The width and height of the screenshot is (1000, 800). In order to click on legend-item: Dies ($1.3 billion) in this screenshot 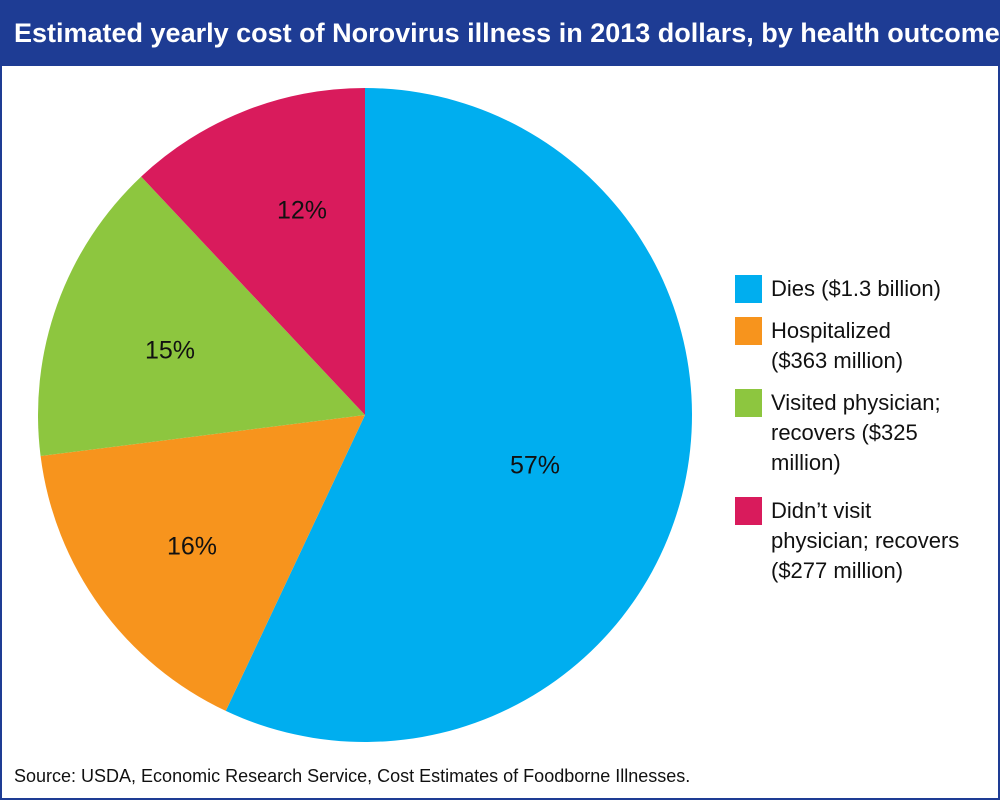, I will do `click(867, 289)`.